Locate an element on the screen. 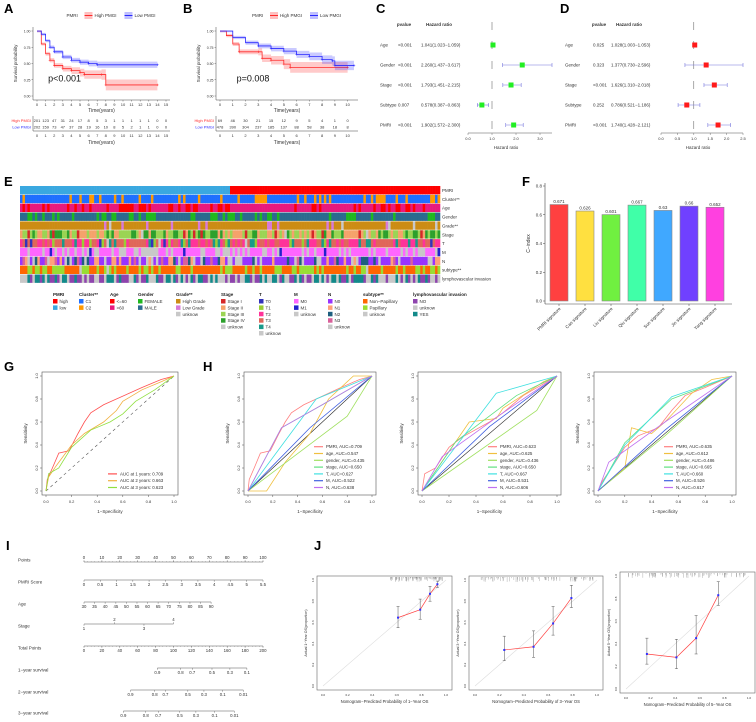 The width and height of the screenshot is (756, 722). censor-mark is located at coordinates (62, 68).